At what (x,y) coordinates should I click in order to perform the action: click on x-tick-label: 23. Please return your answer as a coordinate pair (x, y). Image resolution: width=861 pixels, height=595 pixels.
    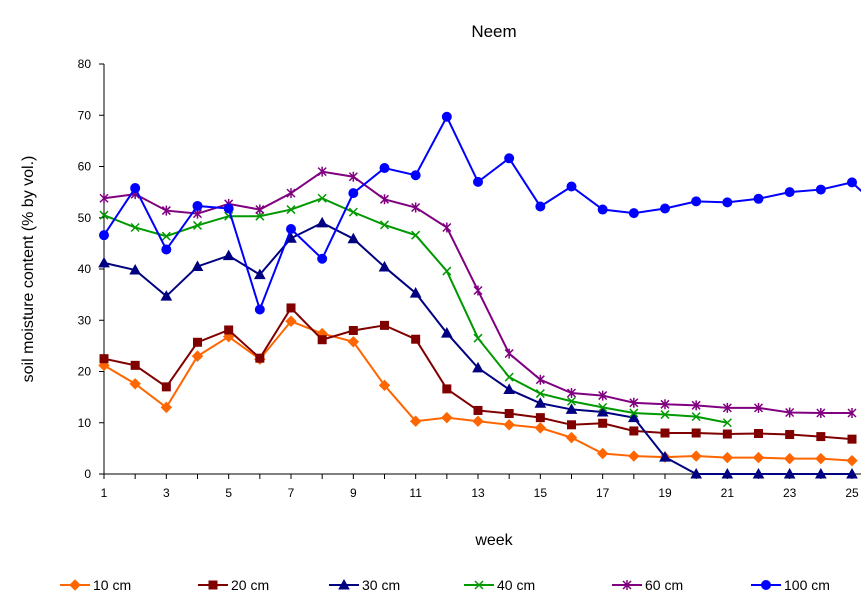
    Looking at the image, I should click on (790, 493).